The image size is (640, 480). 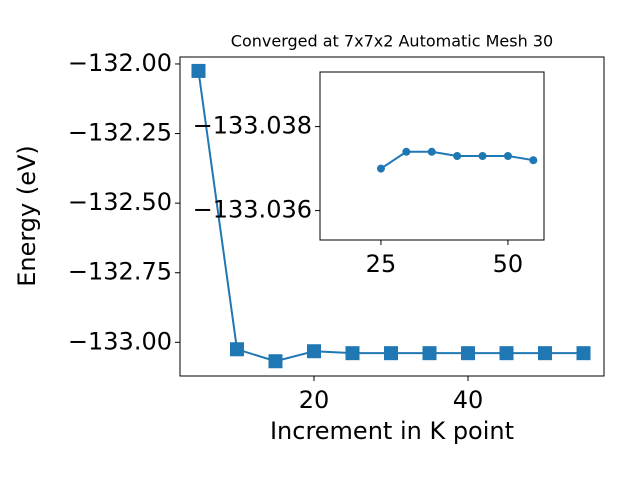 I want to click on x-tick-label: 20, so click(x=314, y=400).